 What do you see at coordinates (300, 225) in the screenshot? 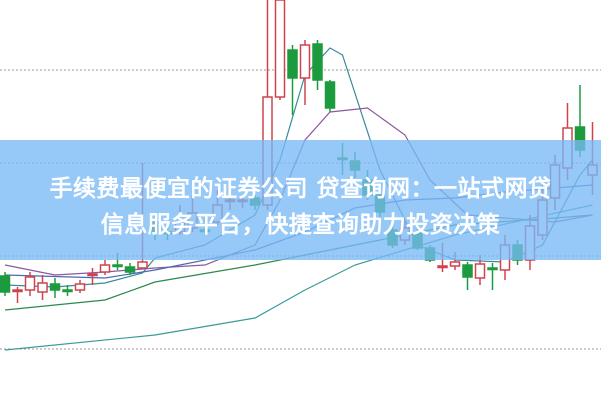
I see `caption-line-2: 信息服务平台，快捷查询助力投资决策` at bounding box center [300, 225].